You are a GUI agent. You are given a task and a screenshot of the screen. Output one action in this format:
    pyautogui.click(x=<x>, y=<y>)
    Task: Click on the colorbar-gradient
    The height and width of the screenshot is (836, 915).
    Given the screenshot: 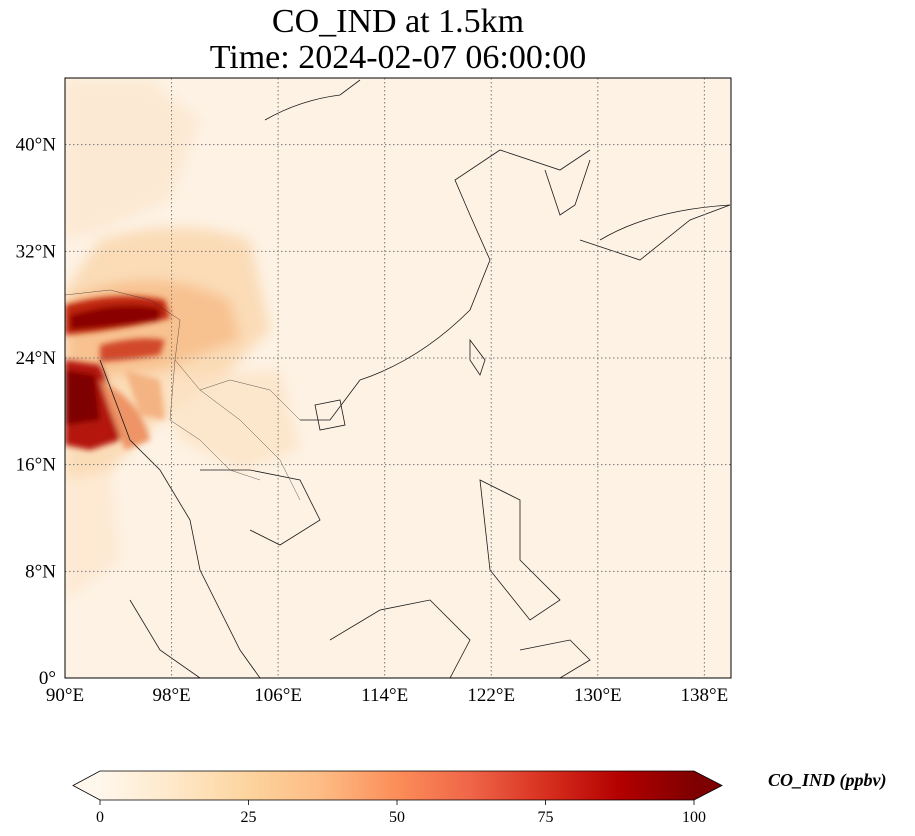 What is the action you would take?
    pyautogui.click(x=397, y=785)
    